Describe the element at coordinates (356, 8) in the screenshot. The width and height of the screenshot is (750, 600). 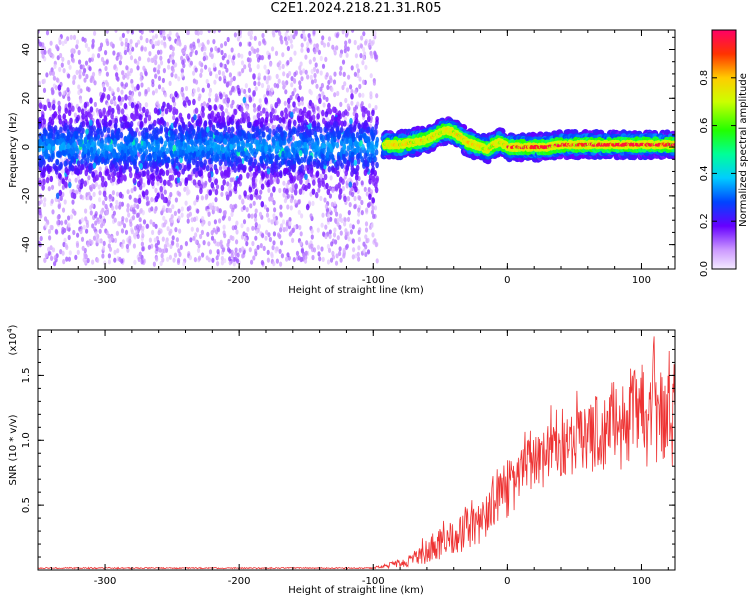
I see `page-title: C2E1.2024.218.21.31.R05` at that location.